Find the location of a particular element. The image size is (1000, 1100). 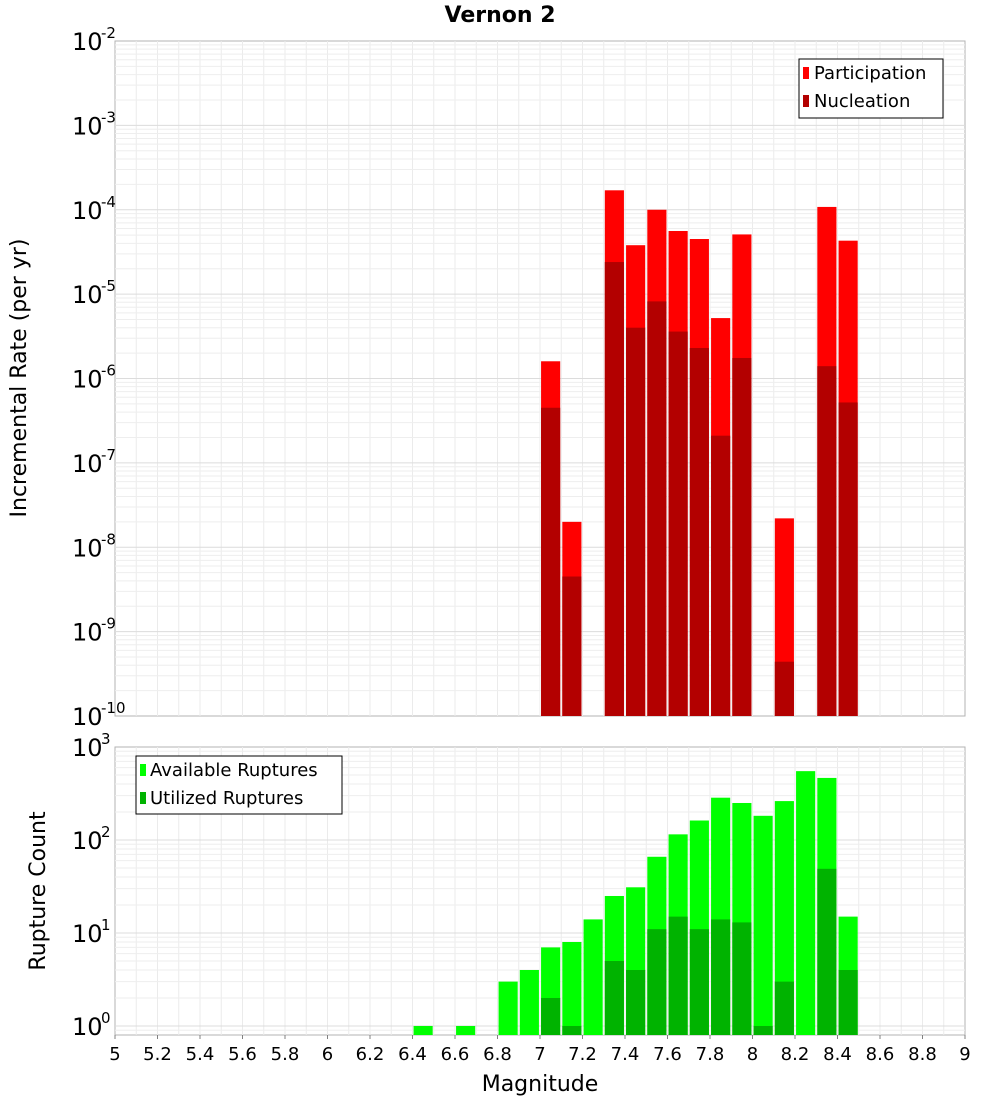

x-tick-label: 5.4 is located at coordinates (200, 1054).